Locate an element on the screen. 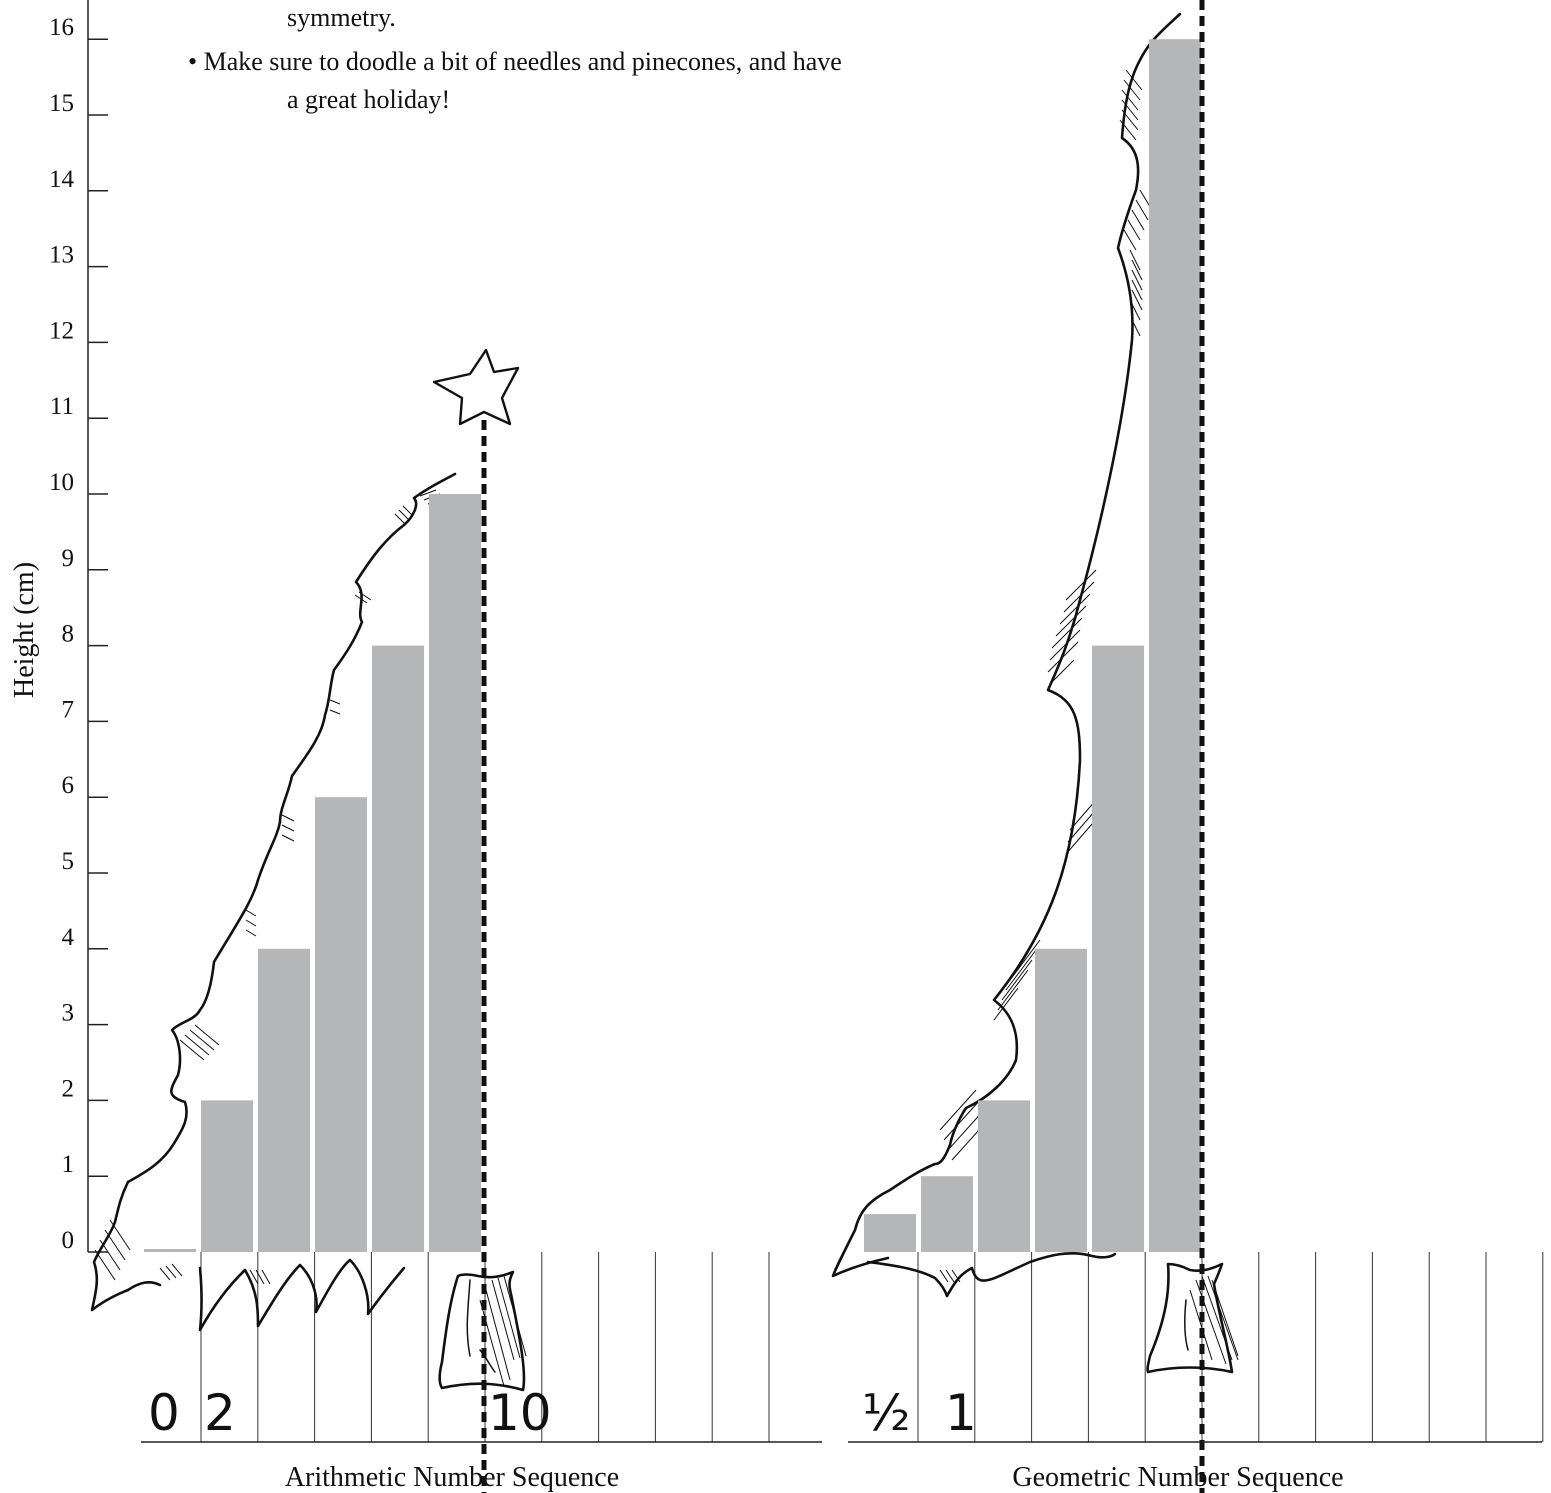  y-tick-label: 6 is located at coordinates (68, 785).